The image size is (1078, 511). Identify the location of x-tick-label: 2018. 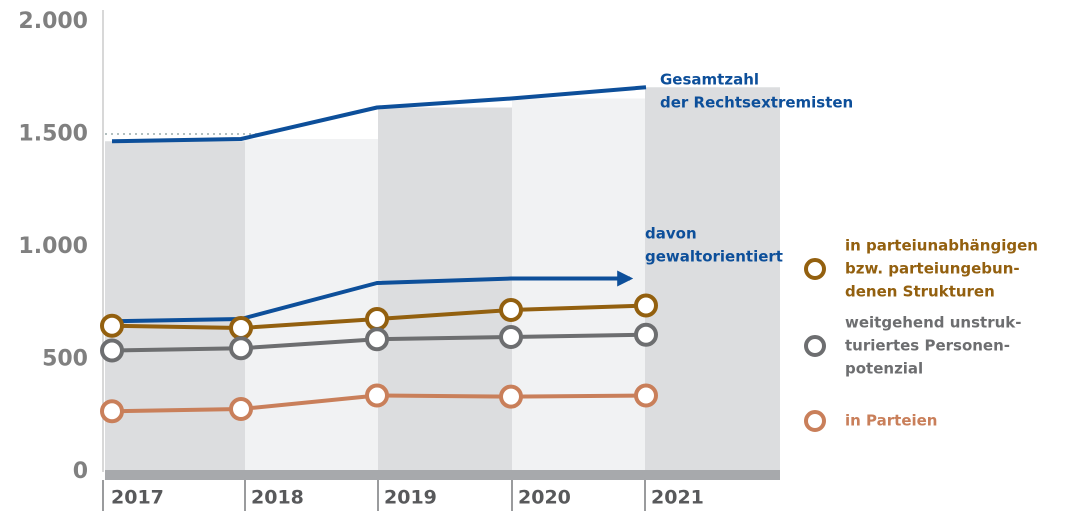
(277, 498).